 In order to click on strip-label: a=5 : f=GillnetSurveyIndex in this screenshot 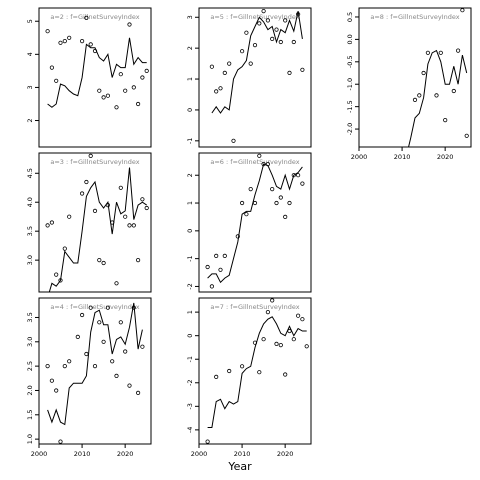, I will do `click(254, 17)`.